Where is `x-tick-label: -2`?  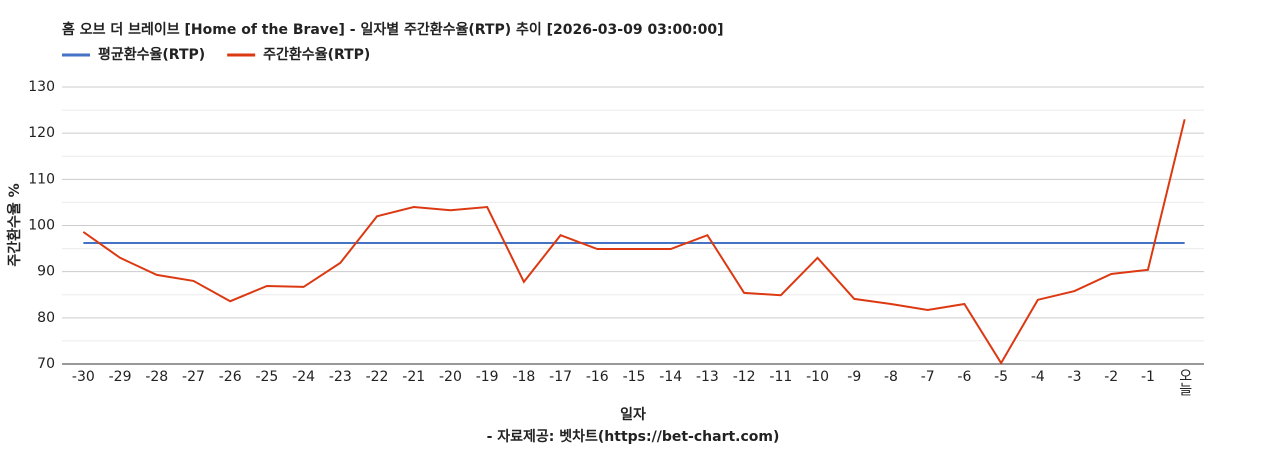
x-tick-label: -2 is located at coordinates (1111, 377).